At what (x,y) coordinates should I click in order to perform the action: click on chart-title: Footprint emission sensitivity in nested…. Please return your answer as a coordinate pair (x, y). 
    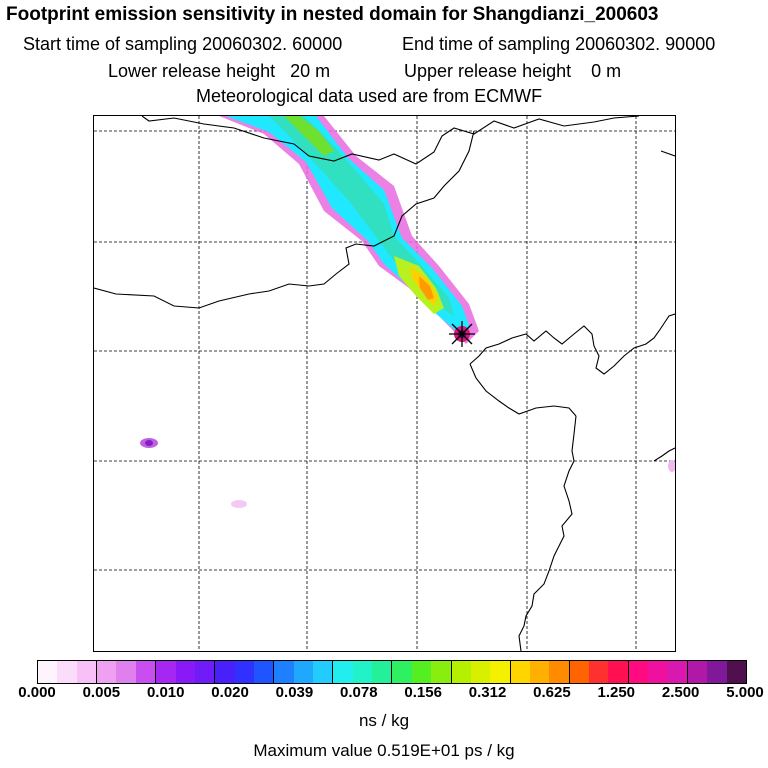
    Looking at the image, I should click on (332, 14).